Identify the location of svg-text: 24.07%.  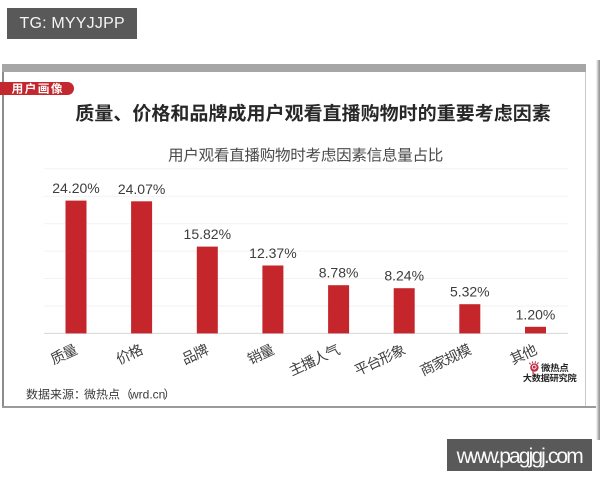
(141, 189).